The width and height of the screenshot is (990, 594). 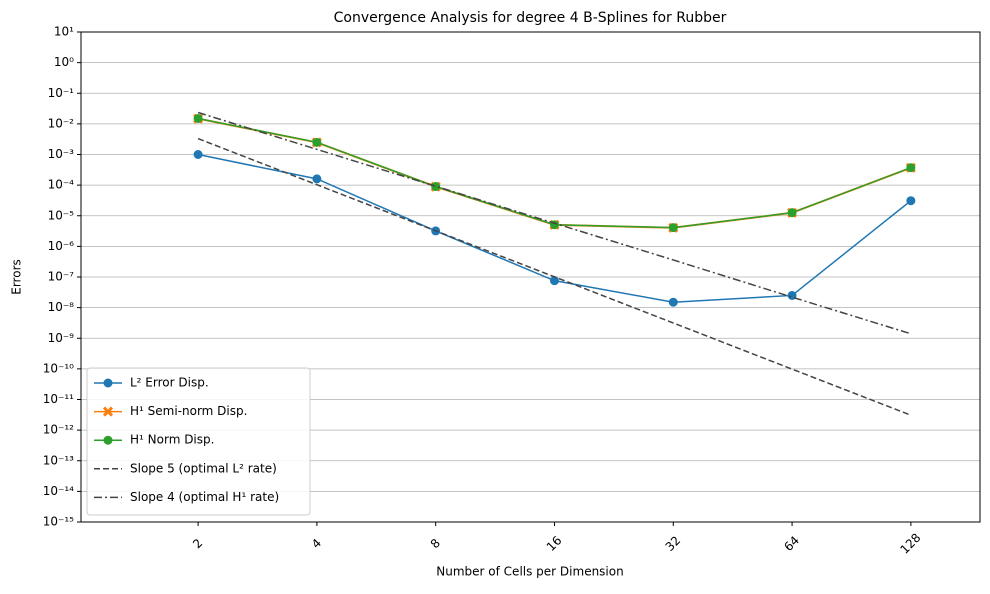 I want to click on y-tick-label: 10⁻¹², so click(x=58, y=430).